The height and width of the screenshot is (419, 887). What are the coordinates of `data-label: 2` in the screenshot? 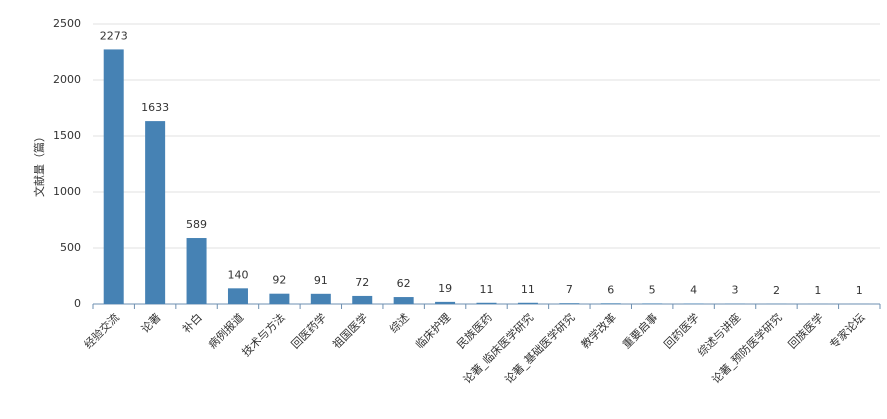 It's located at (776, 290).